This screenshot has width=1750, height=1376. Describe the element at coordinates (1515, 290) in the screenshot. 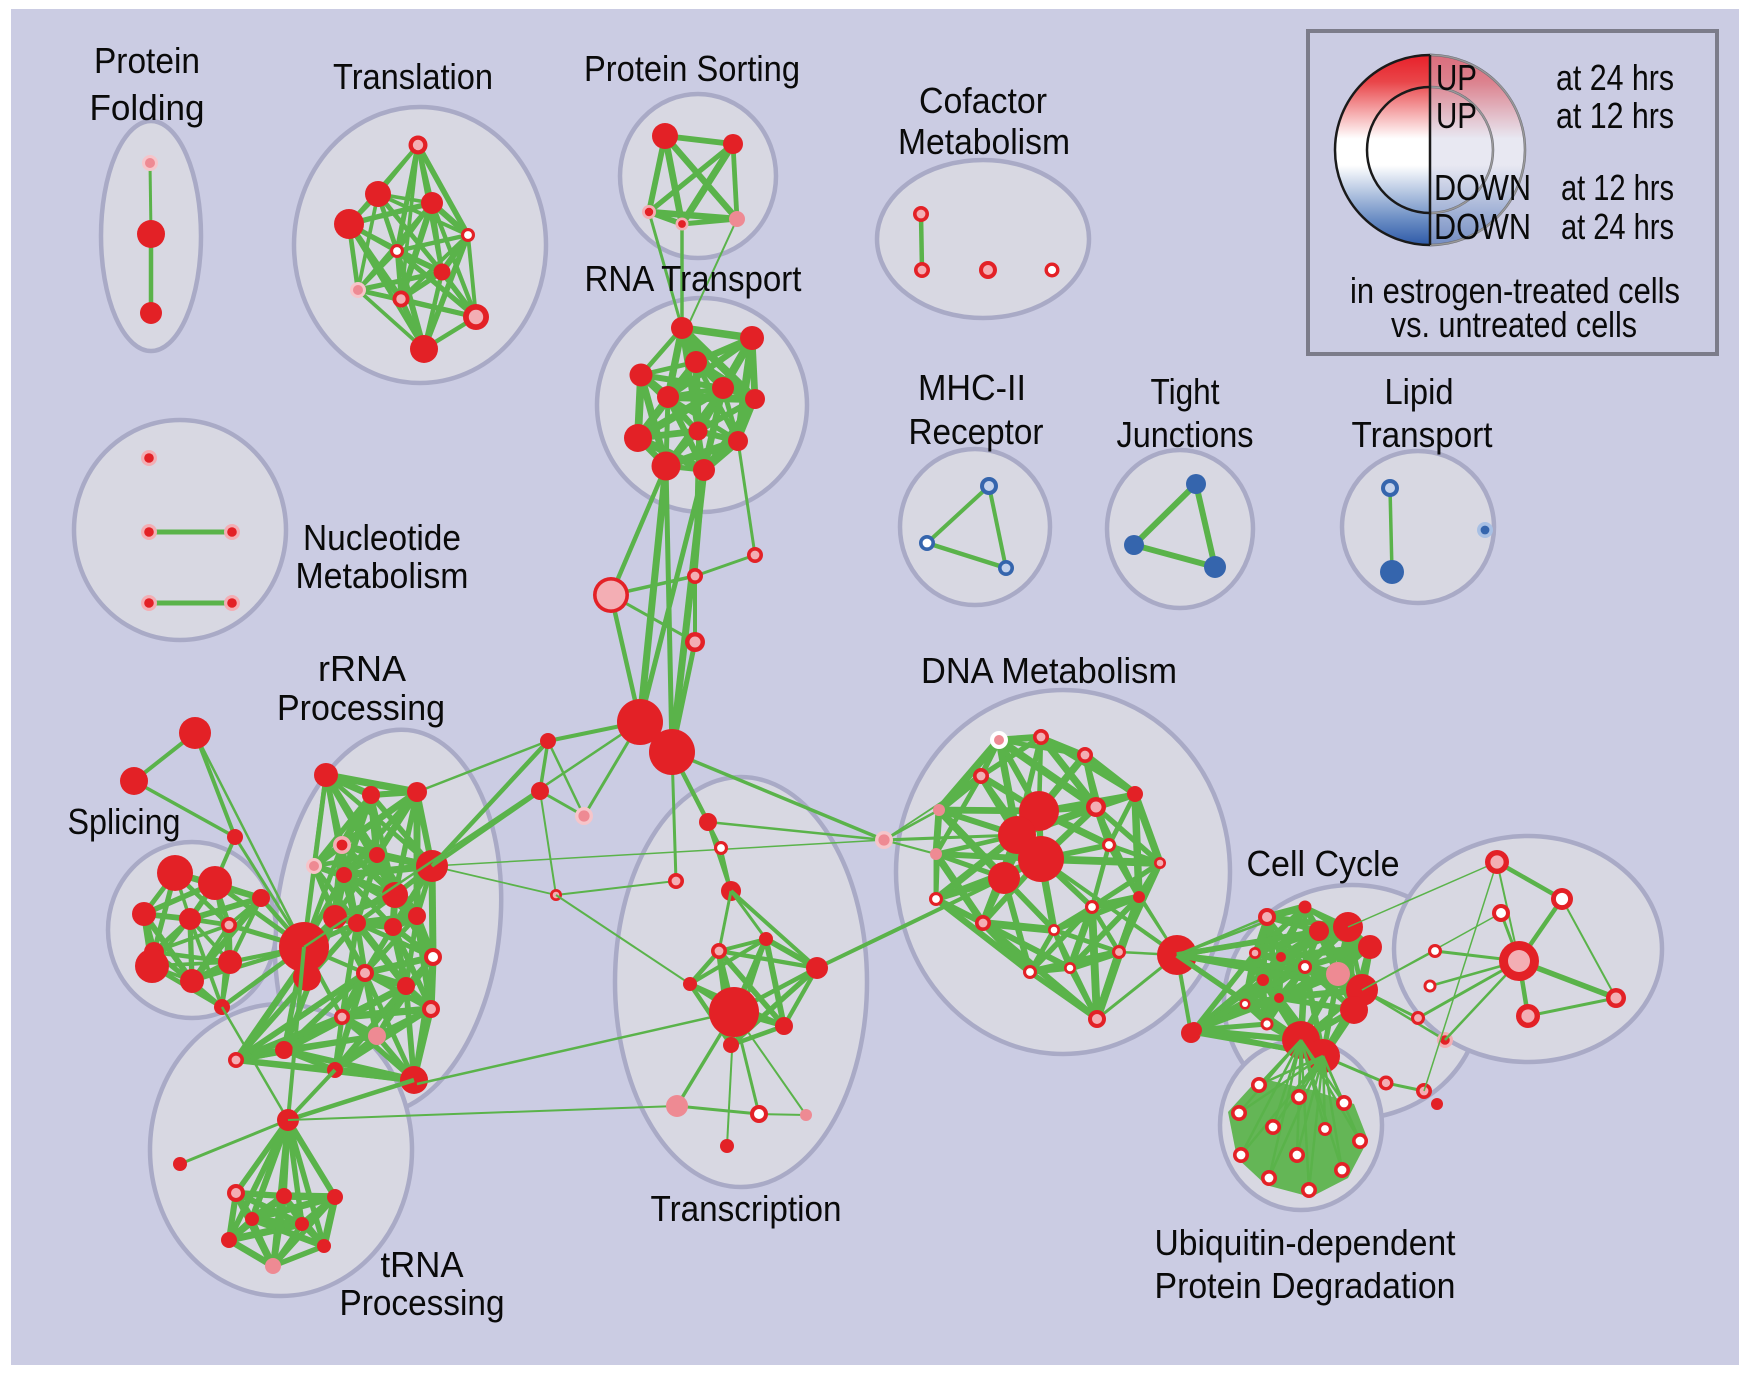

I see `svg-text: in estrogen-treated cells` at that location.